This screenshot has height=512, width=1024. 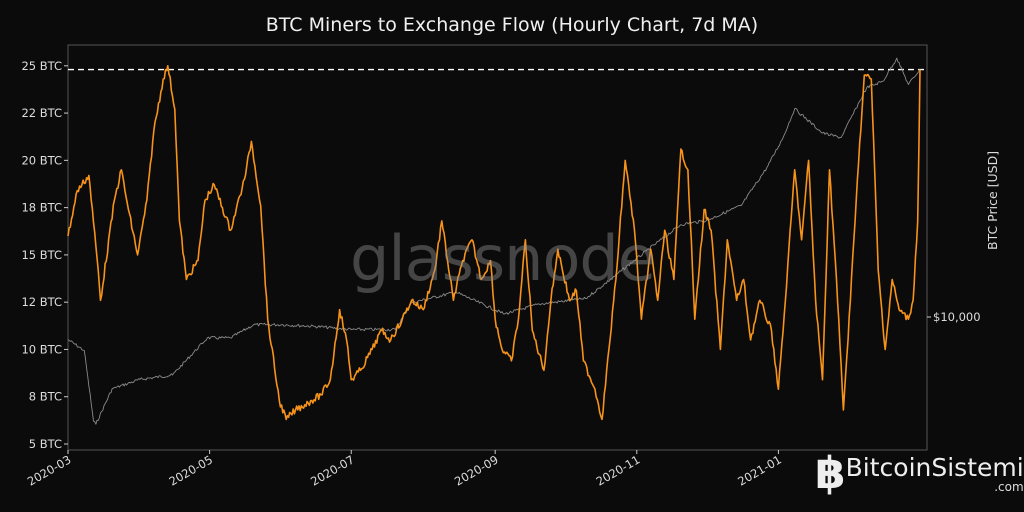 What do you see at coordinates (934, 467) in the screenshot?
I see `brand-name: BitcoinSistemi` at bounding box center [934, 467].